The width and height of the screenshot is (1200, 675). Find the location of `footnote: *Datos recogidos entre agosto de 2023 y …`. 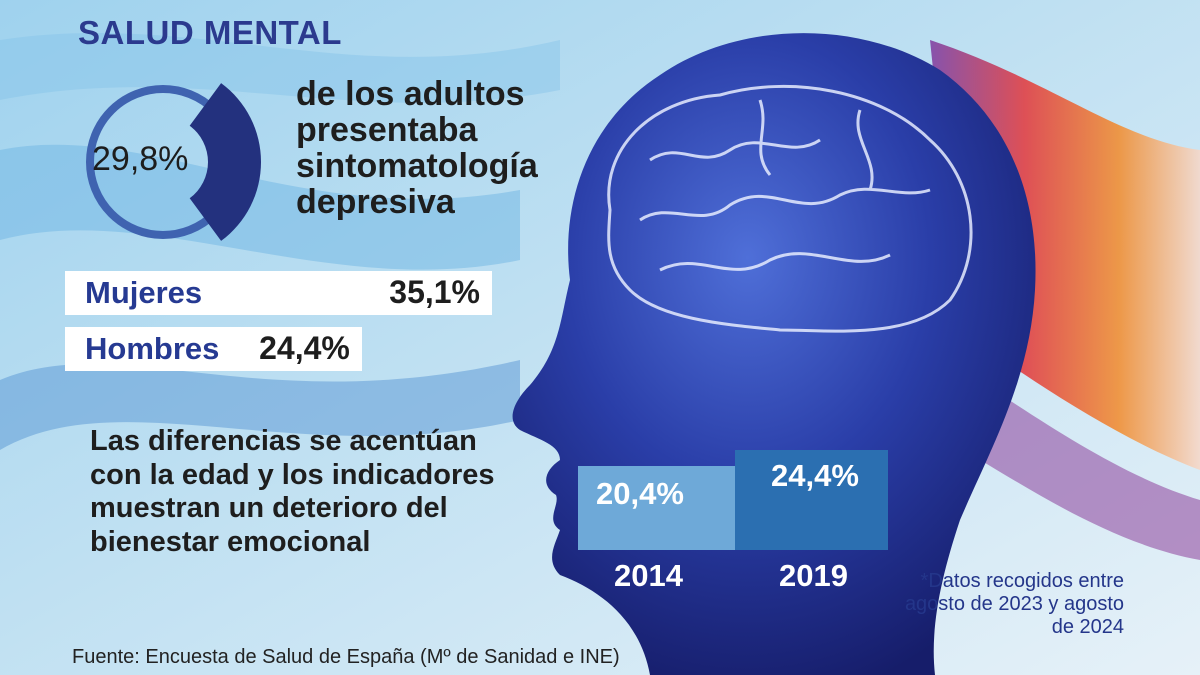

footnote: *Datos recogidos entre agosto de 2023 y … is located at coordinates (1014, 604).